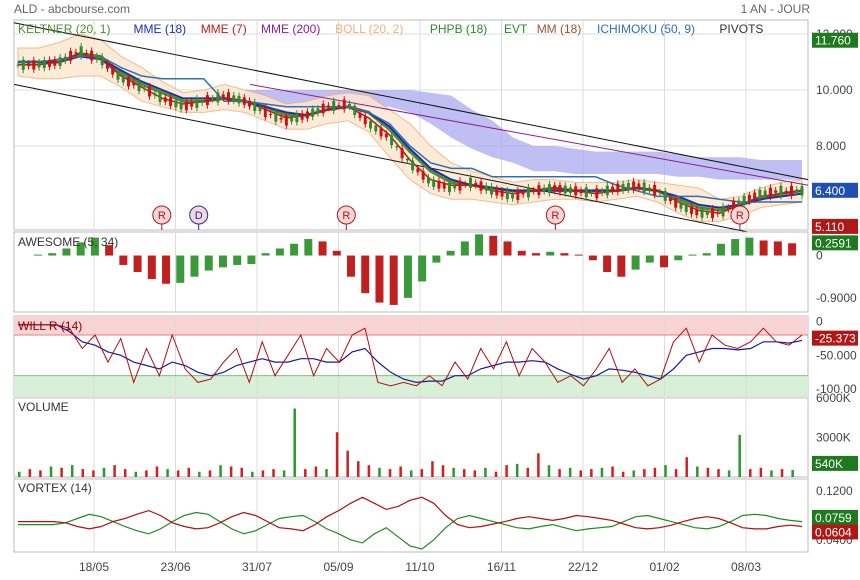 Image resolution: width=860 pixels, height=580 pixels. Describe the element at coordinates (740, 216) in the screenshot. I see `pivot-marker-label: R` at that location.